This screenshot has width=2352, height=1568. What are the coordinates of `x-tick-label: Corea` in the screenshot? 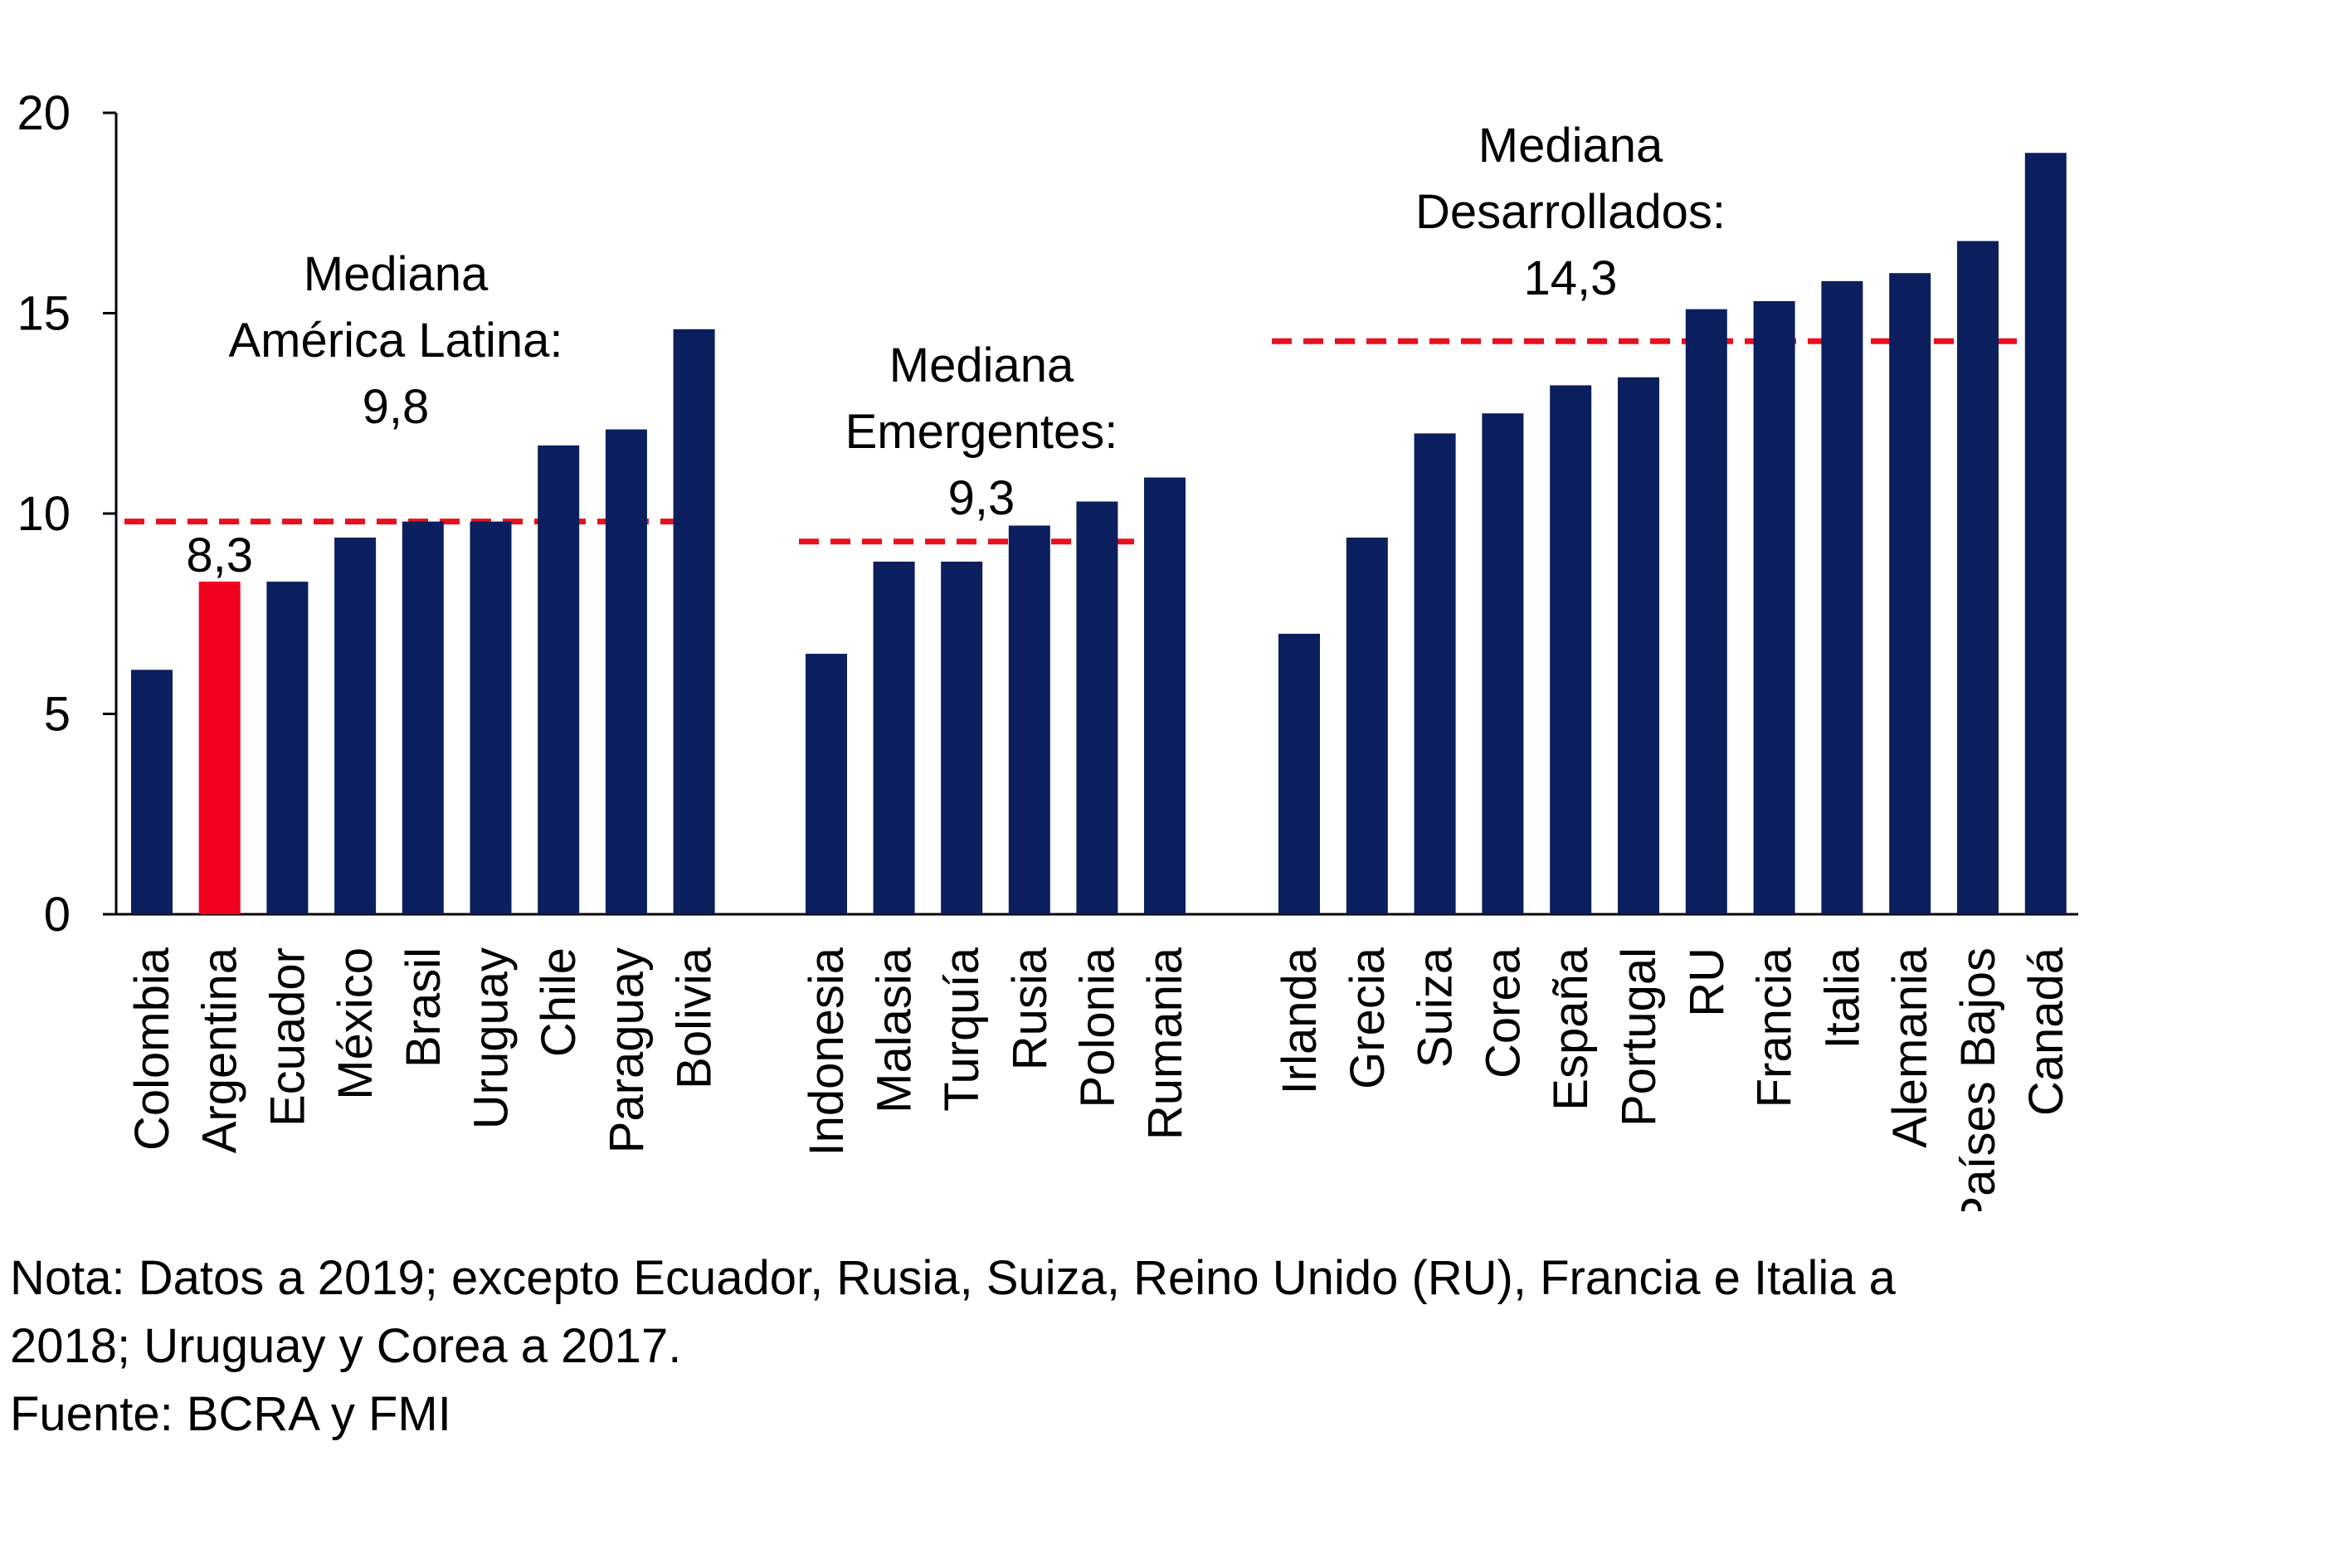 It's located at (1503, 1013).